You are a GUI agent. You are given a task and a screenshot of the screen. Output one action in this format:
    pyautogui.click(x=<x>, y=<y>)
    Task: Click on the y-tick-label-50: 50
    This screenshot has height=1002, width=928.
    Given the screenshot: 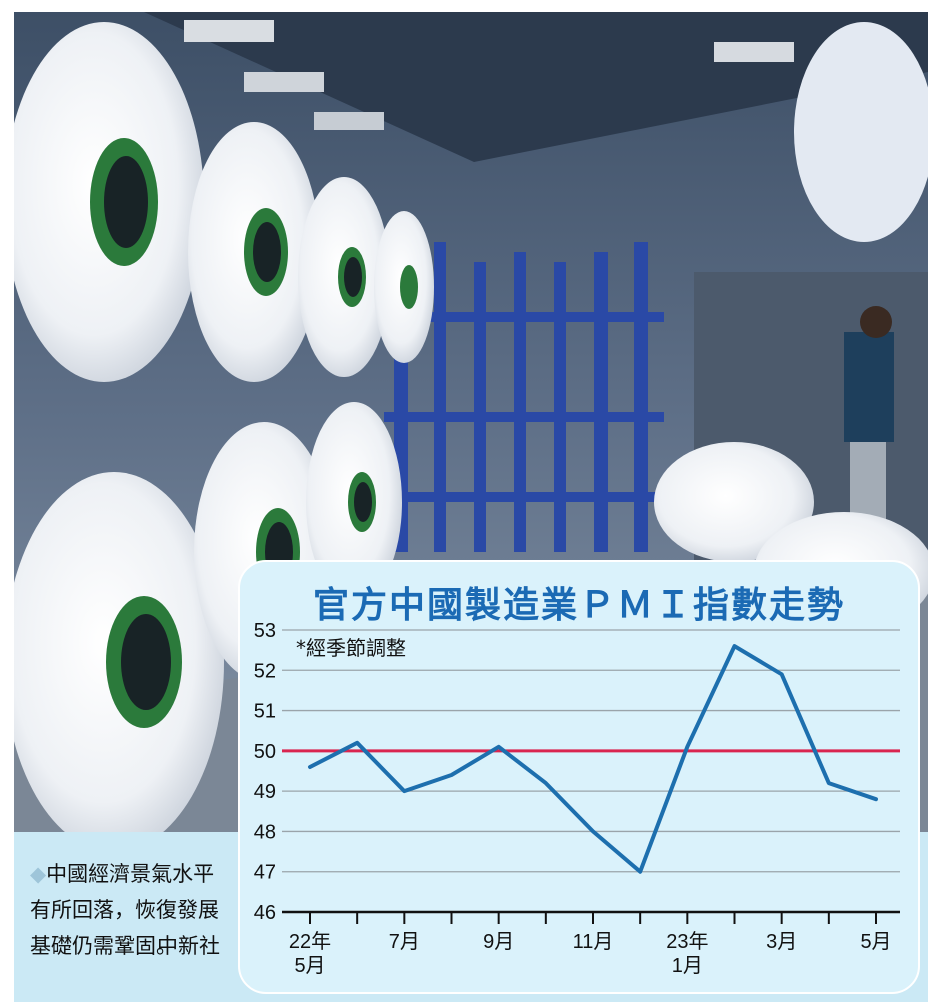 What is the action you would take?
    pyautogui.click(x=265, y=752)
    